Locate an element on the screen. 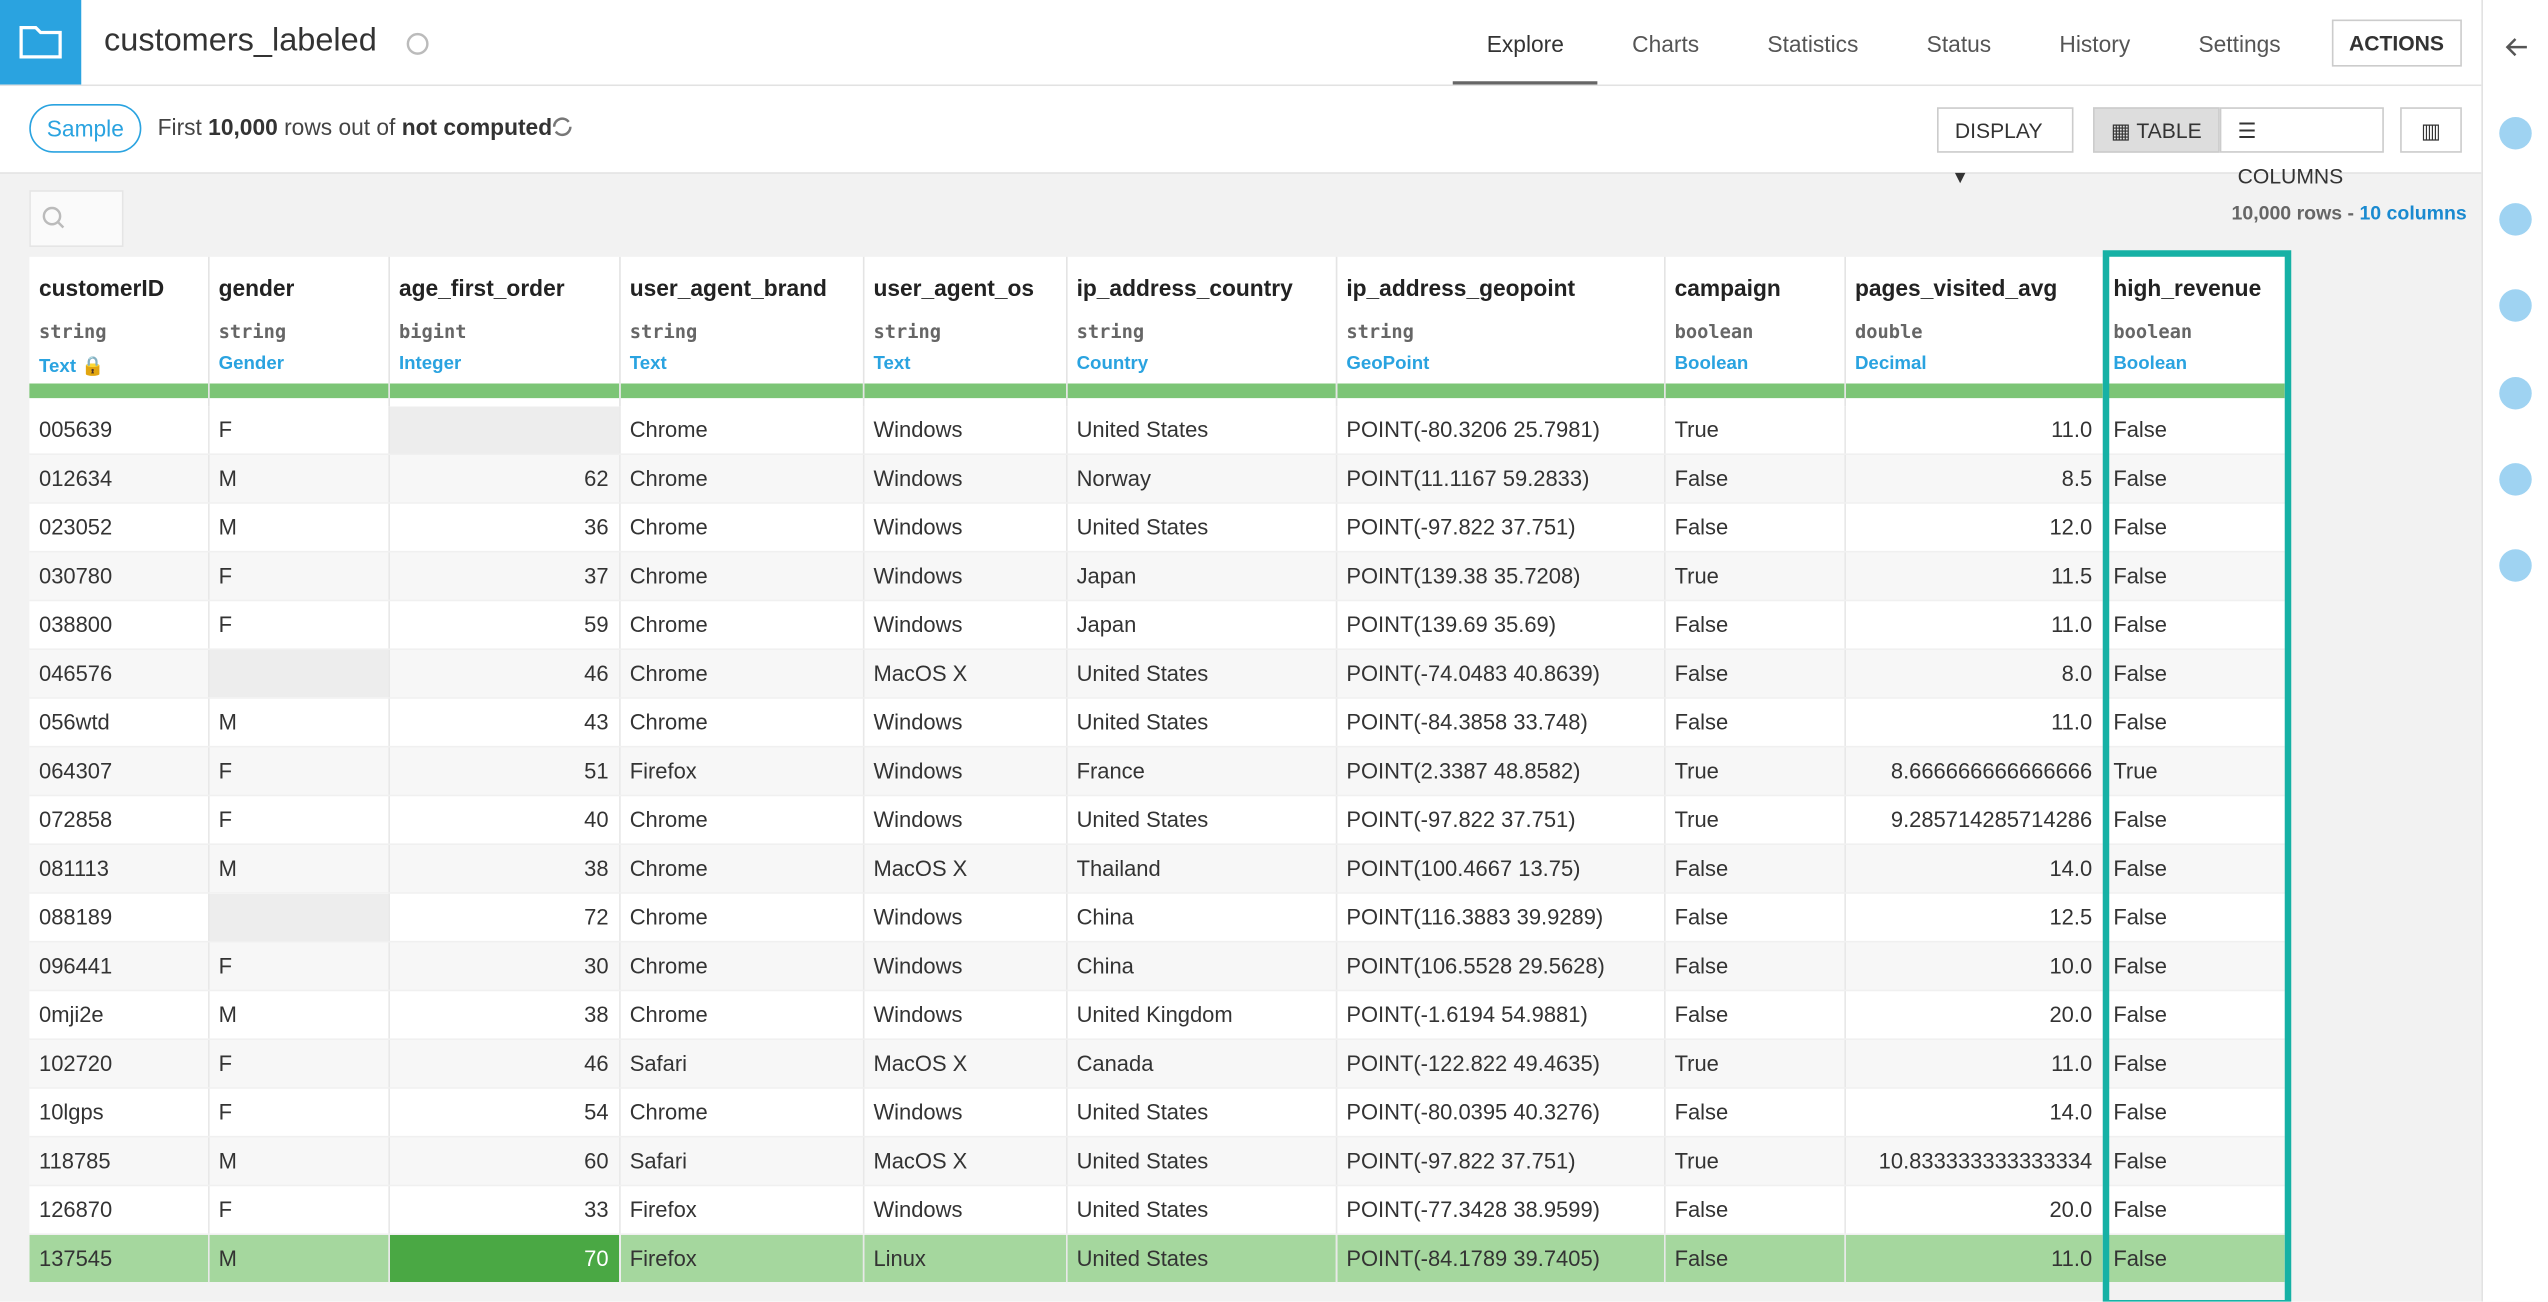  column-header: age_first_order bigint Integer is located at coordinates (504, 331).